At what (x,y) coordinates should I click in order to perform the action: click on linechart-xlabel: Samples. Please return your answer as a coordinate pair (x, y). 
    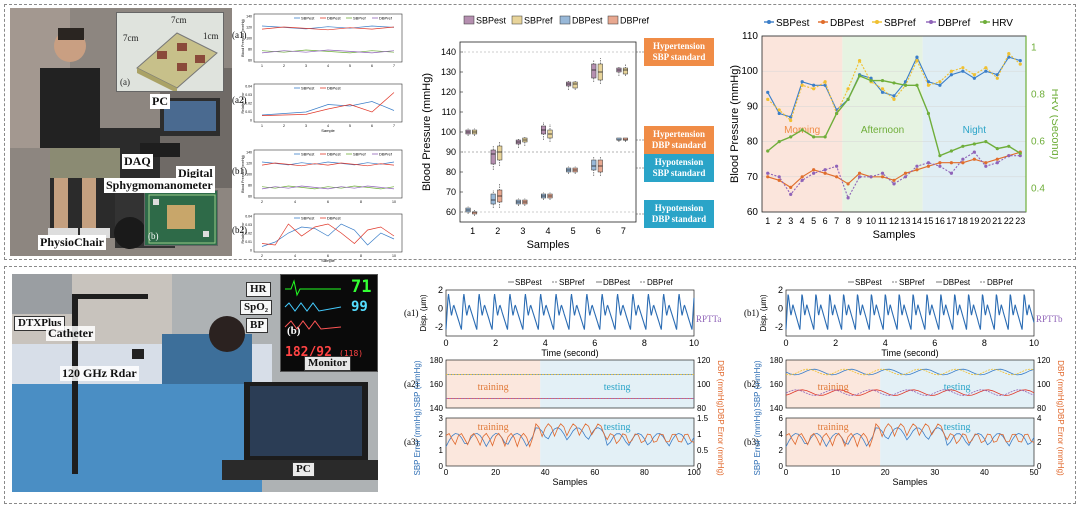
    Looking at the image, I should click on (894, 235).